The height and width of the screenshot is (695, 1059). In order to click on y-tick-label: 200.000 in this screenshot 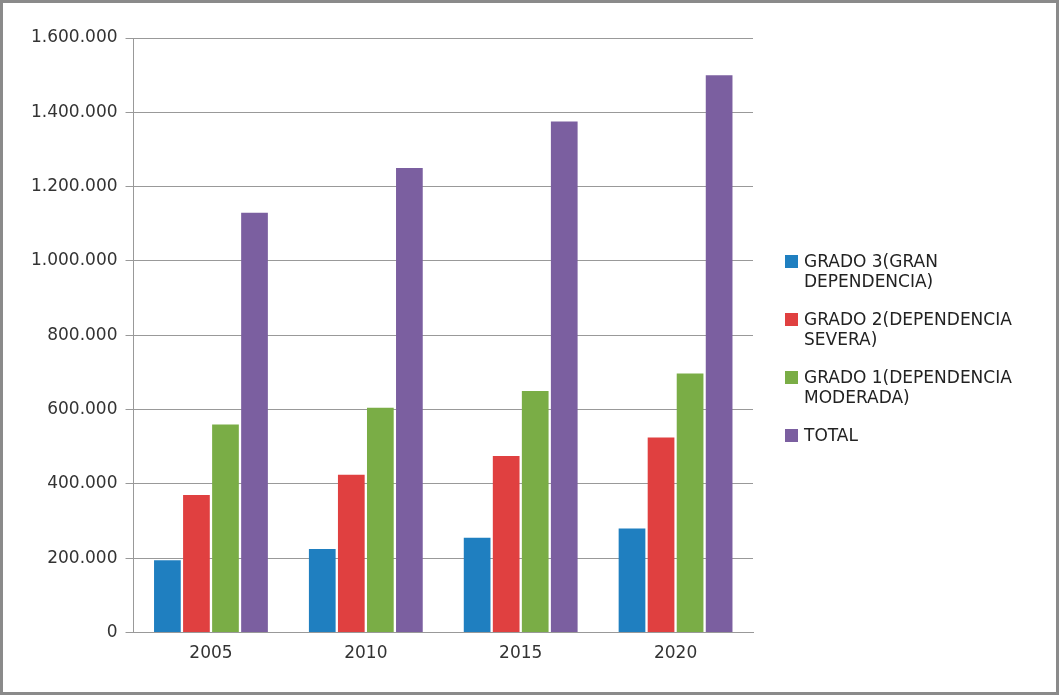, I will do `click(82, 556)`.